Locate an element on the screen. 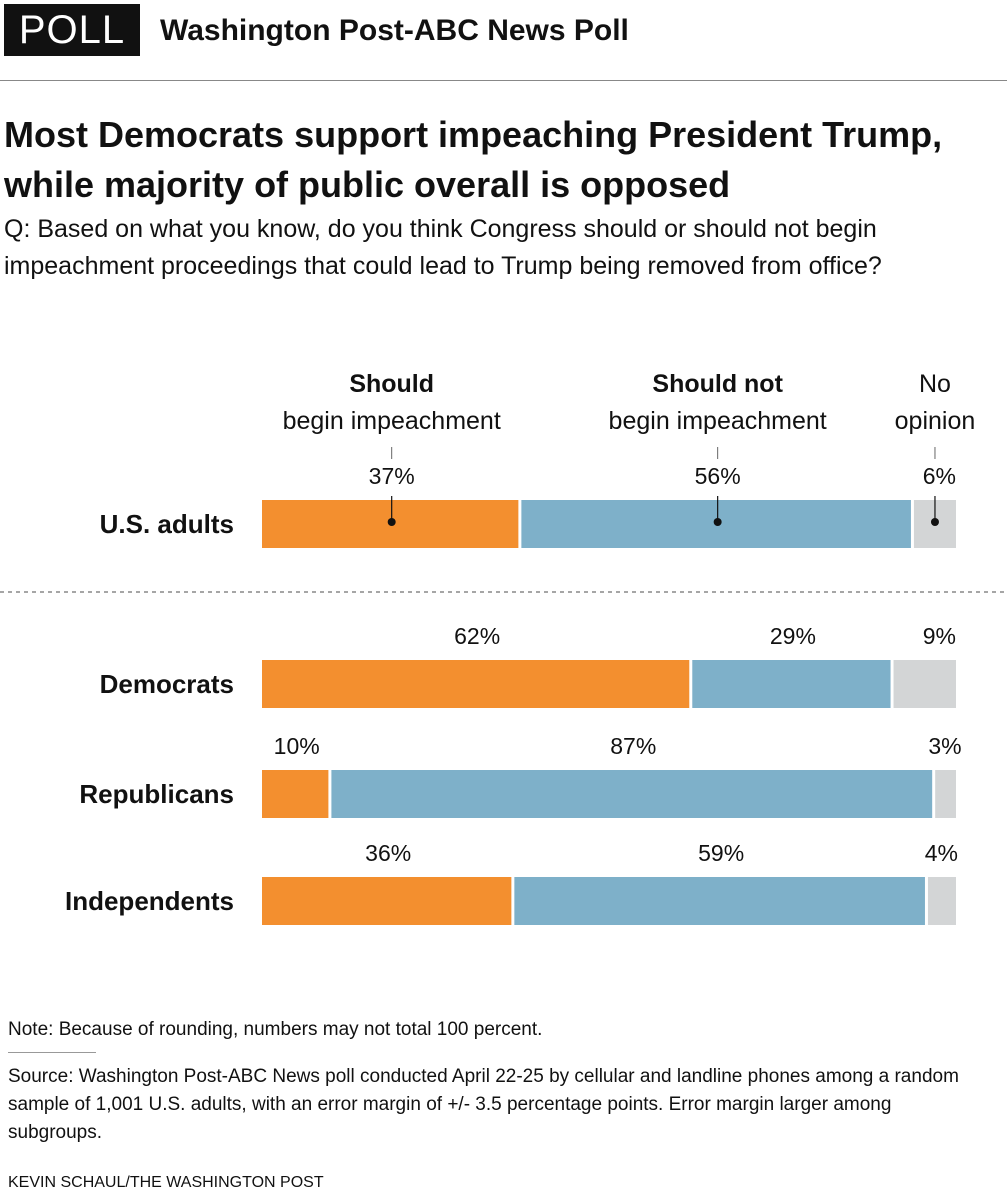  value-label-democrats-should: 62% is located at coordinates (477, 636).